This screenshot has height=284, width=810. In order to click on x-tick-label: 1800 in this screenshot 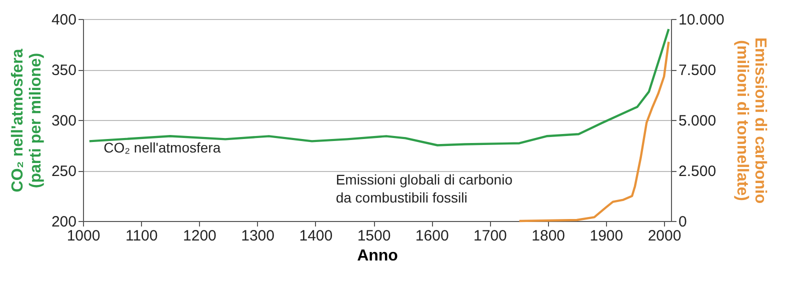, I will do `click(549, 236)`.